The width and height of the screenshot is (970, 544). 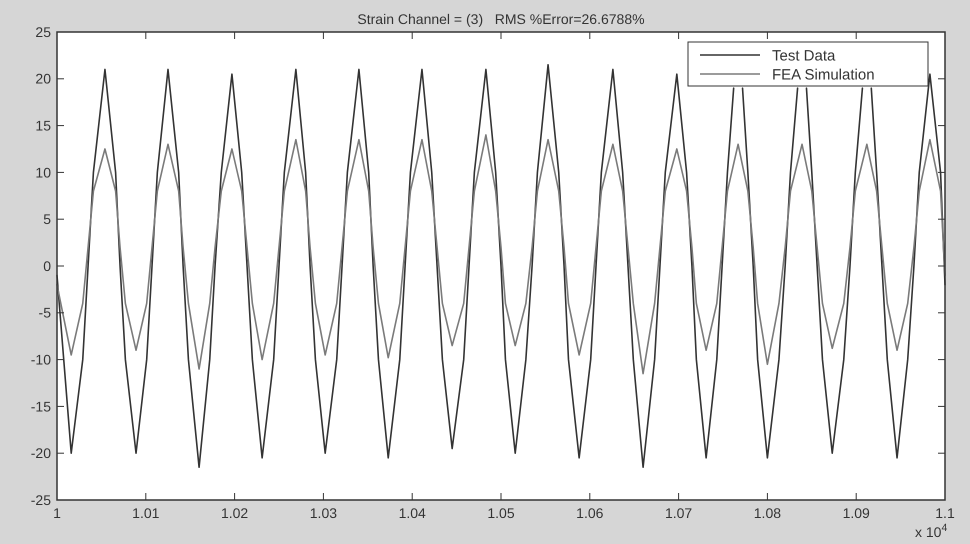 What do you see at coordinates (234, 513) in the screenshot?
I see `x-tick-label: 1.02` at bounding box center [234, 513].